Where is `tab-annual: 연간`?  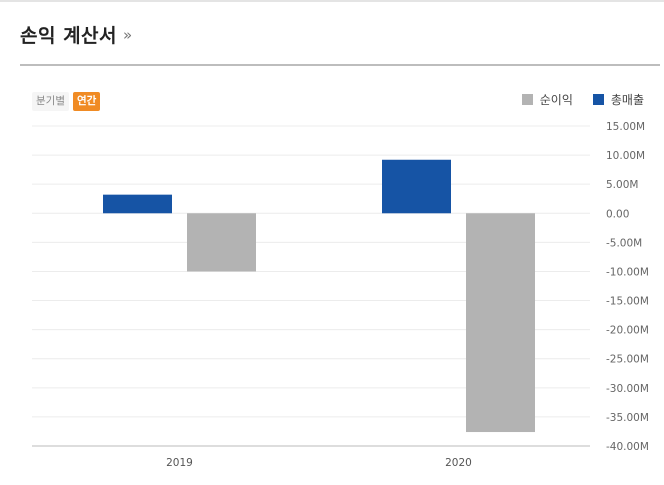
tab-annual: 연간 is located at coordinates (86, 101).